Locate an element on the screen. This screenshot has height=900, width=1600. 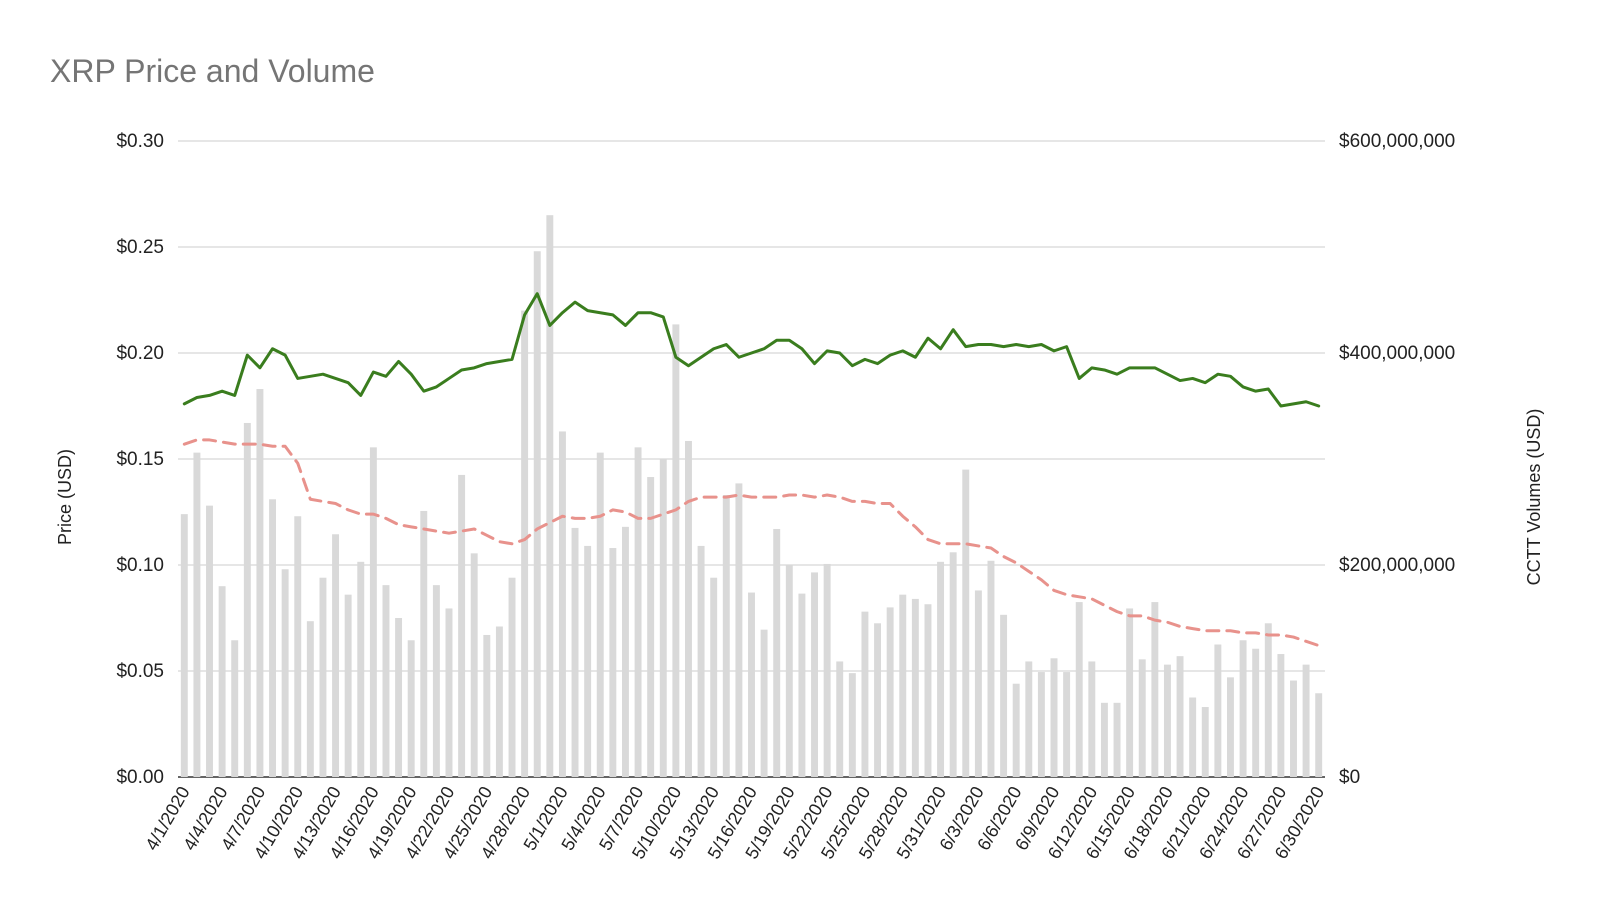
price-line is located at coordinates (751, 350).